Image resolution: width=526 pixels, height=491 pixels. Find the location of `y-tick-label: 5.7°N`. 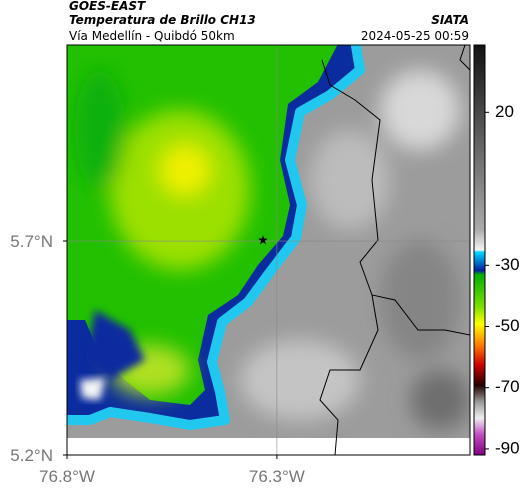

y-tick-label: 5.7°N is located at coordinates (31, 241).